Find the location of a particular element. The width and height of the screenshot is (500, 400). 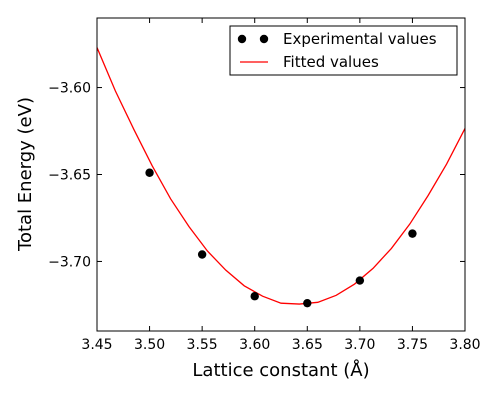

y-tick-label: −3.70 is located at coordinates (69, 262).